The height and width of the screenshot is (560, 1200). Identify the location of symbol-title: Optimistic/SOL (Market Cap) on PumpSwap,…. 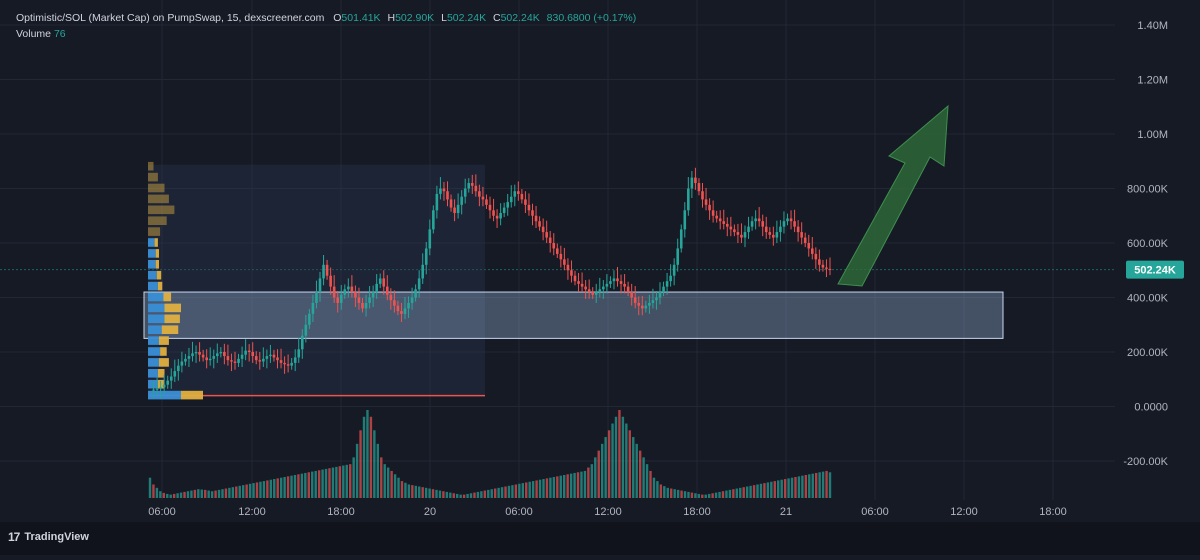
(170, 18).